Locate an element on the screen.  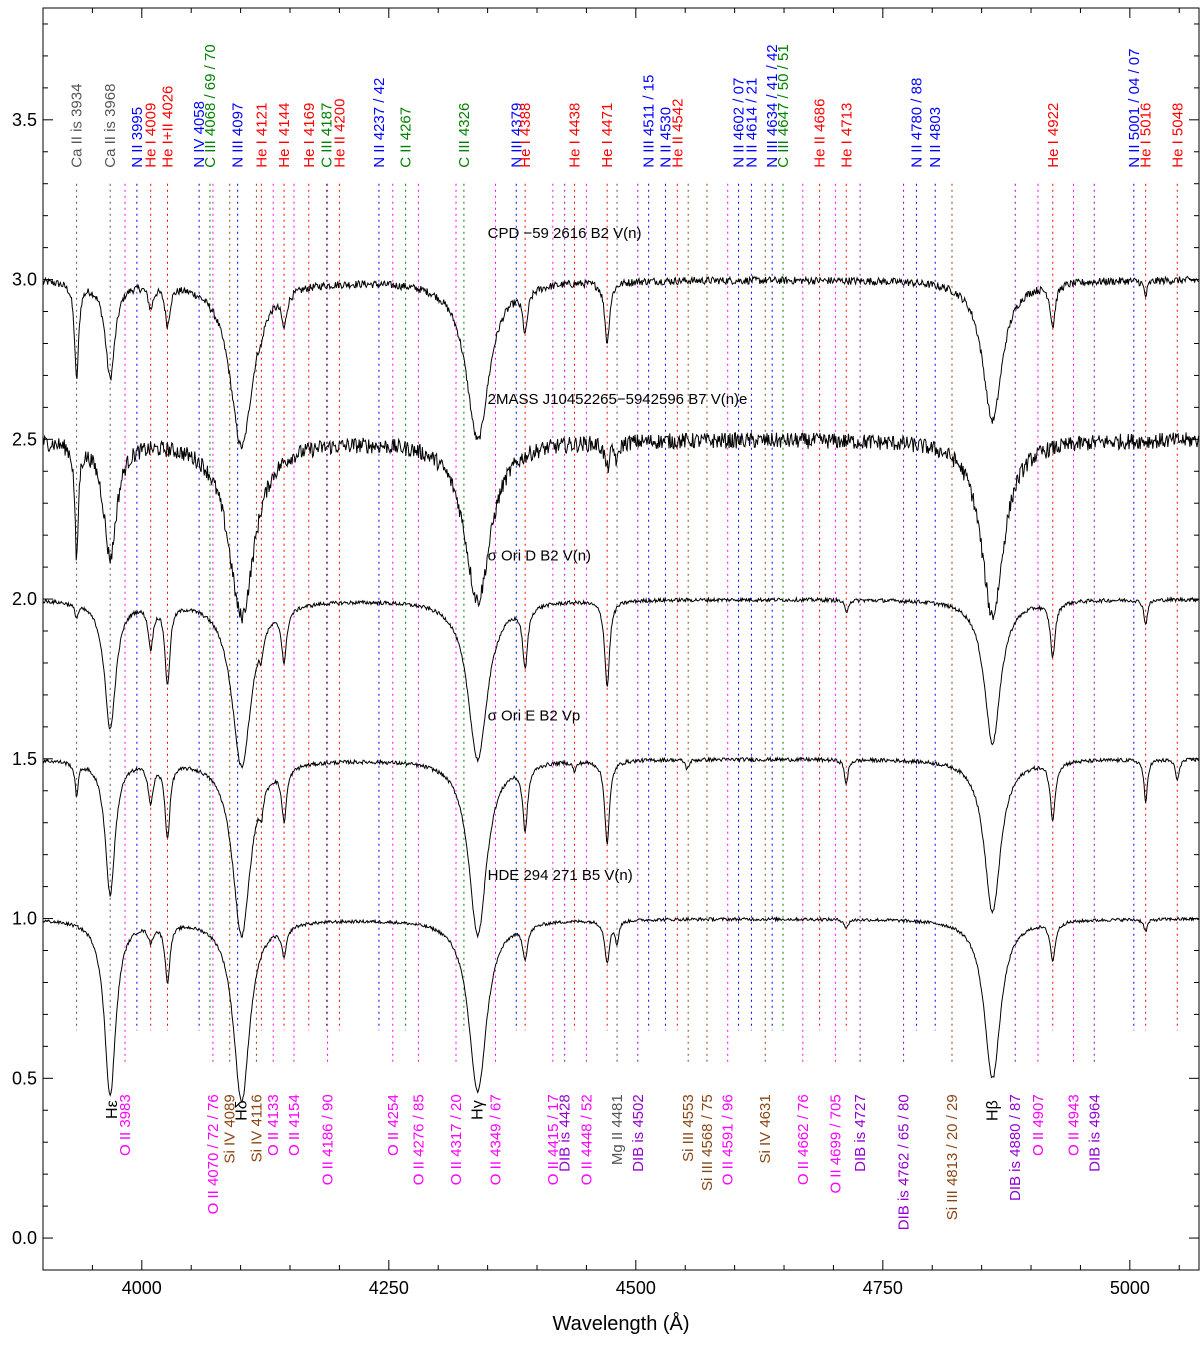
line-id-top: N II 4237 / 42 is located at coordinates (379, 123).